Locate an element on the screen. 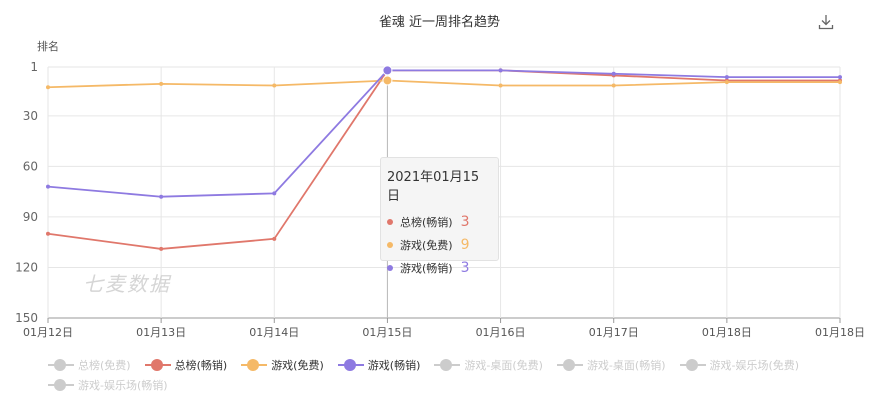 Image resolution: width=879 pixels, height=402 pixels. legend-item: 总榜(免费) is located at coordinates (89, 365).